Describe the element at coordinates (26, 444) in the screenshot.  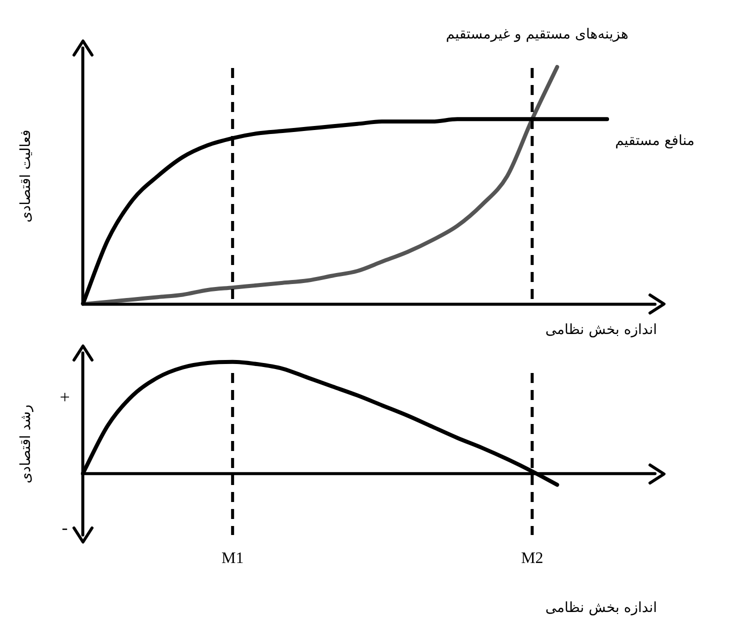
I see `y-axis-title: رشد اقتصادی` at that location.